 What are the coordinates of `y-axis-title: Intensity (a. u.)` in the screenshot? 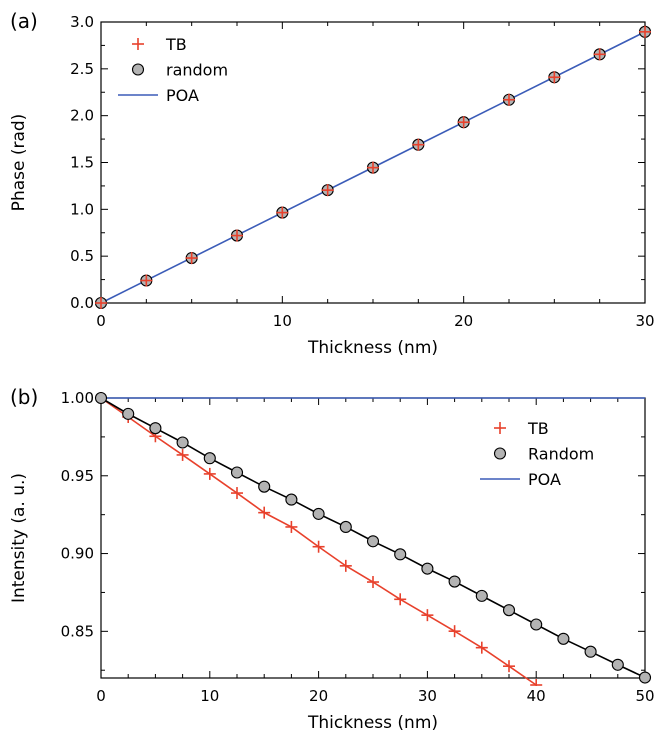 It's located at (19, 538).